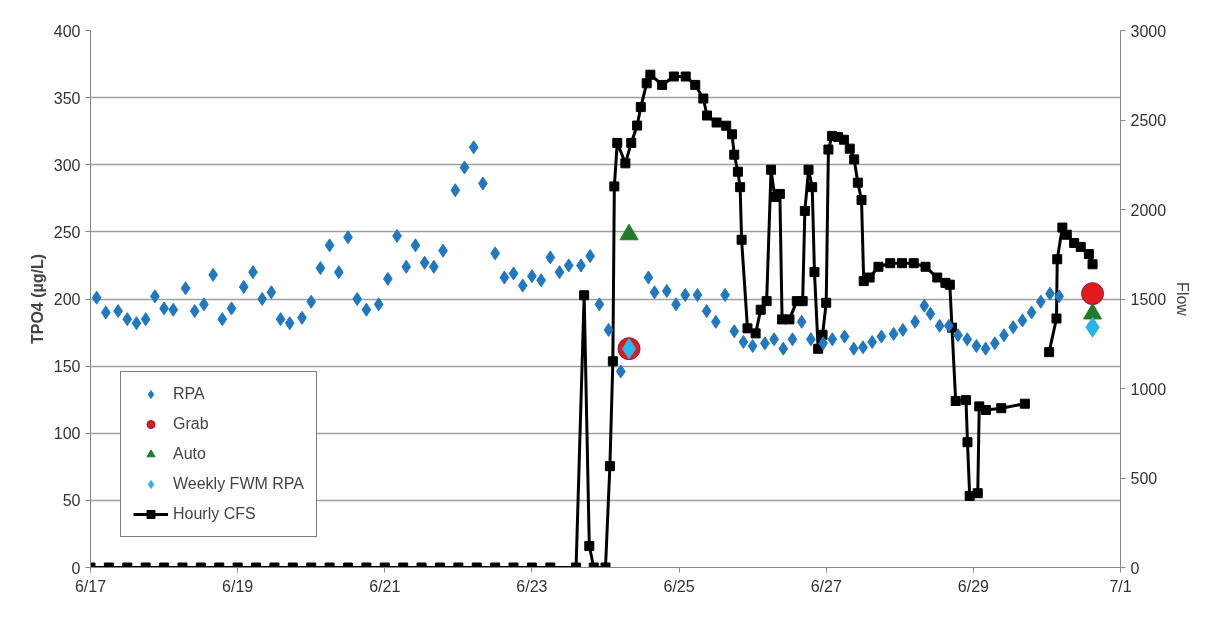 Image resolution: width=1212 pixels, height=619 pixels. I want to click on y-tick-label: 200, so click(67, 299).